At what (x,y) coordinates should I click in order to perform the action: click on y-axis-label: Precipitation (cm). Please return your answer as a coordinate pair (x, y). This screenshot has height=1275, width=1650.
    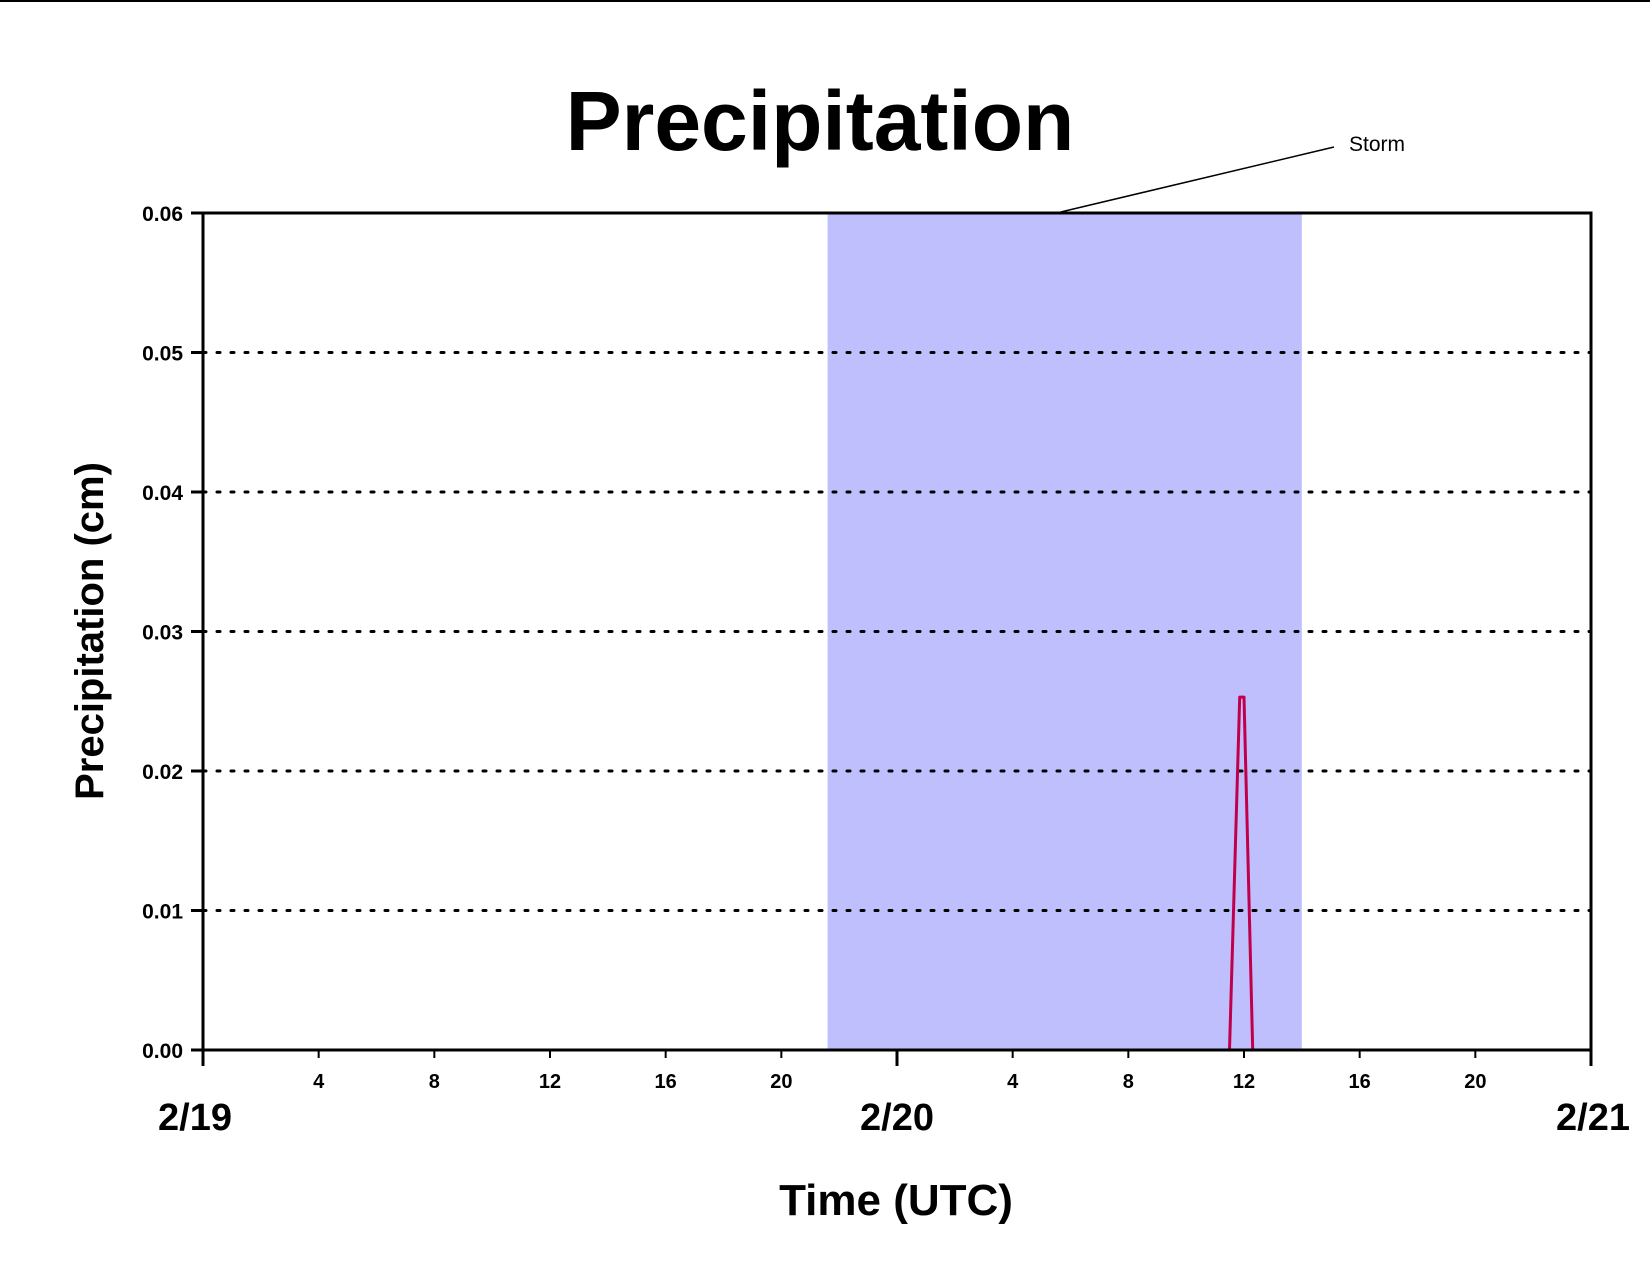
    Looking at the image, I should click on (90, 631).